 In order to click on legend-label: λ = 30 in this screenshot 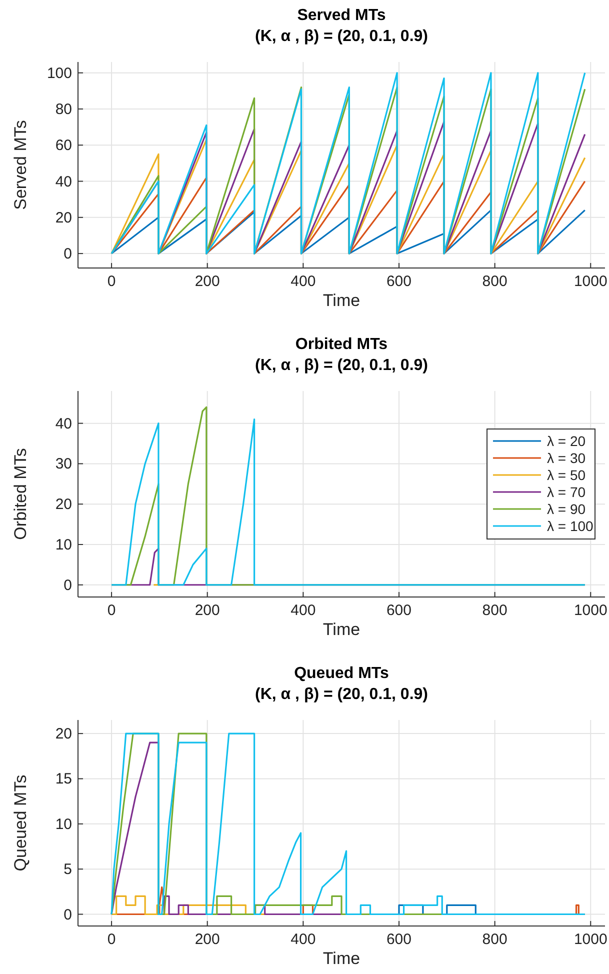, I will do `click(566, 458)`.